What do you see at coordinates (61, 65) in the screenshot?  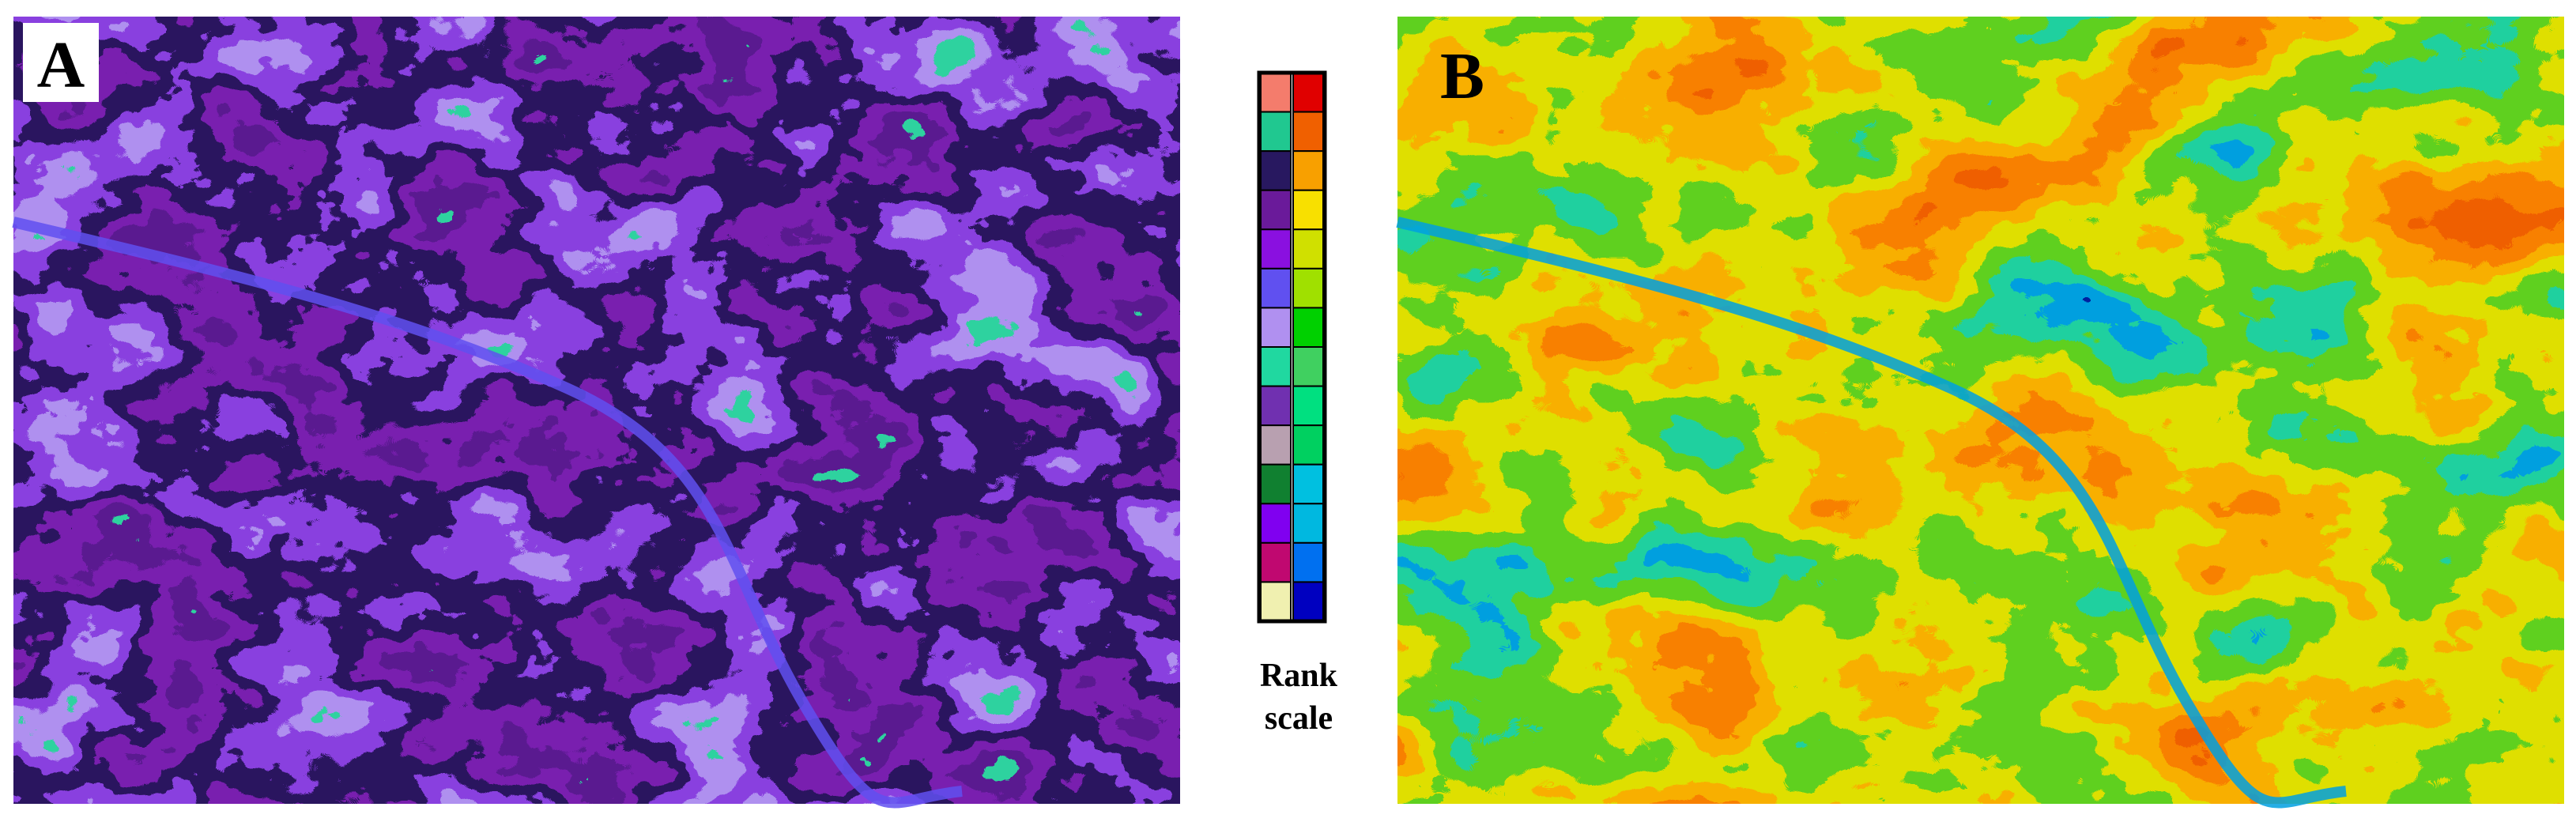 I see `panel-label: A` at bounding box center [61, 65].